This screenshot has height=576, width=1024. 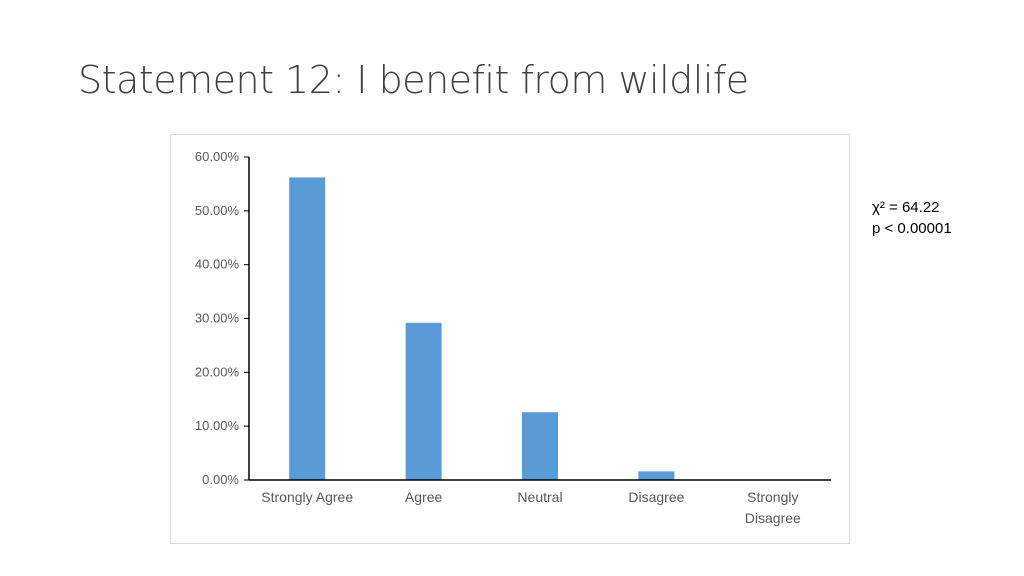 What do you see at coordinates (217, 264) in the screenshot?
I see `y-tick-label: 40.00%` at bounding box center [217, 264].